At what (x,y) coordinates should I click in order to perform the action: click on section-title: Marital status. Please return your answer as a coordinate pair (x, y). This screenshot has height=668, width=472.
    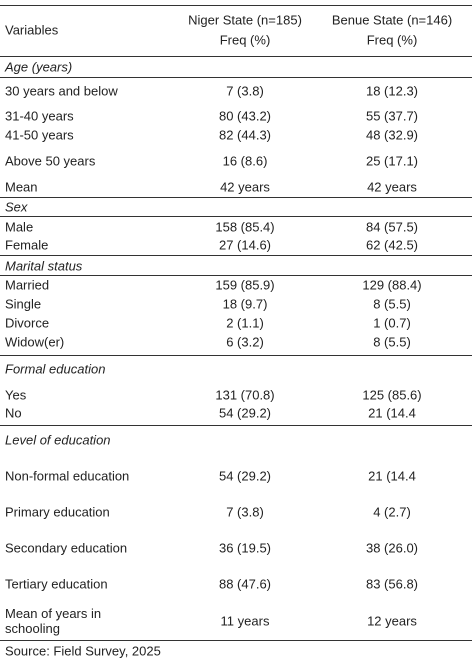
    Looking at the image, I should click on (44, 266).